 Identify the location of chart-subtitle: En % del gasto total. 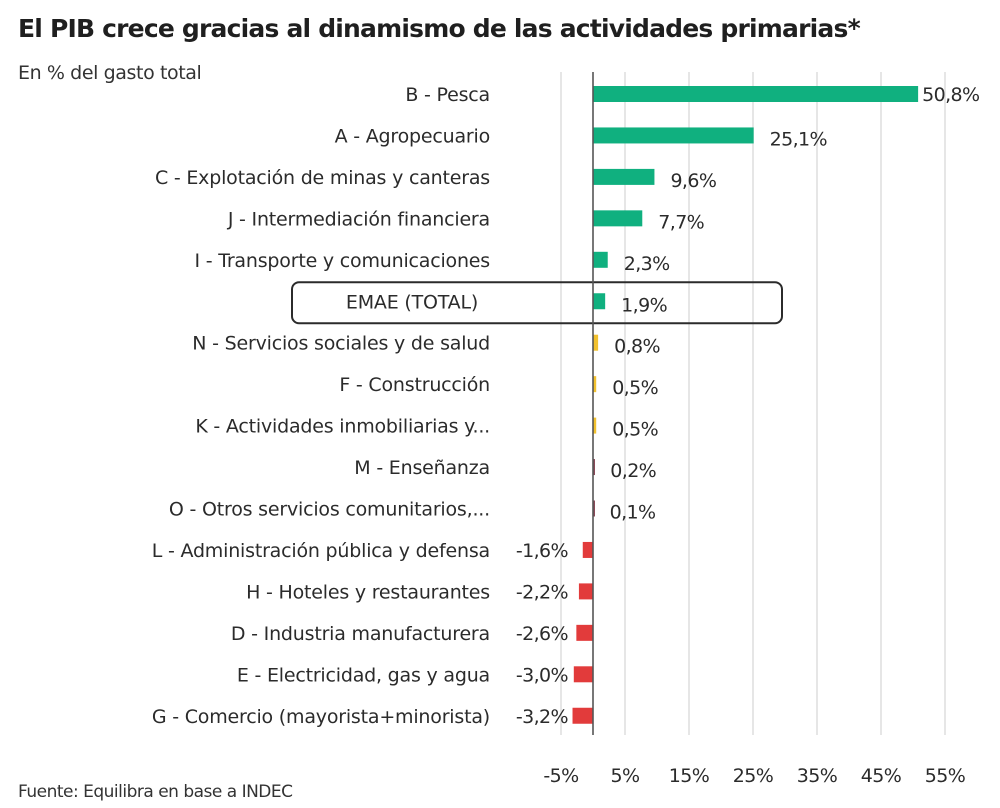
(110, 73).